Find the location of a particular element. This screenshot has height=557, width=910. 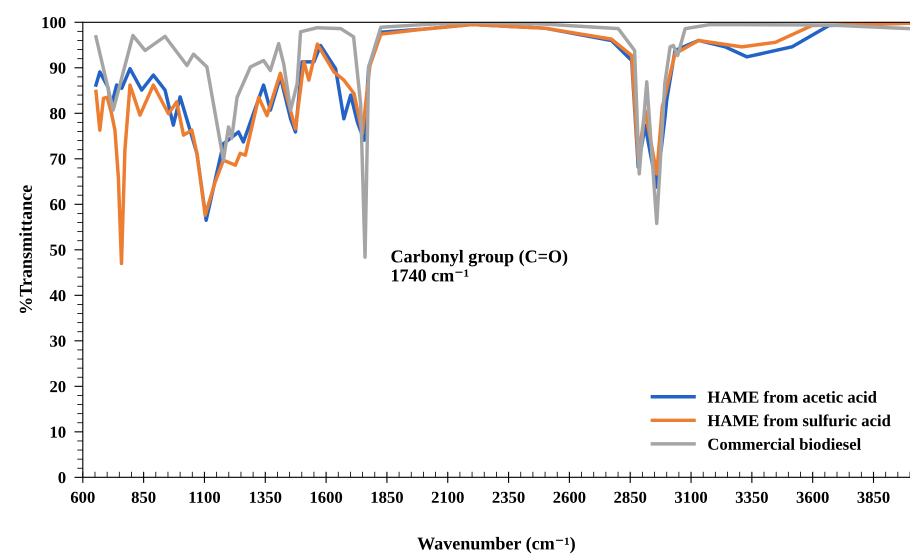

legend-label: HAME from sulfuric acid is located at coordinates (799, 420).